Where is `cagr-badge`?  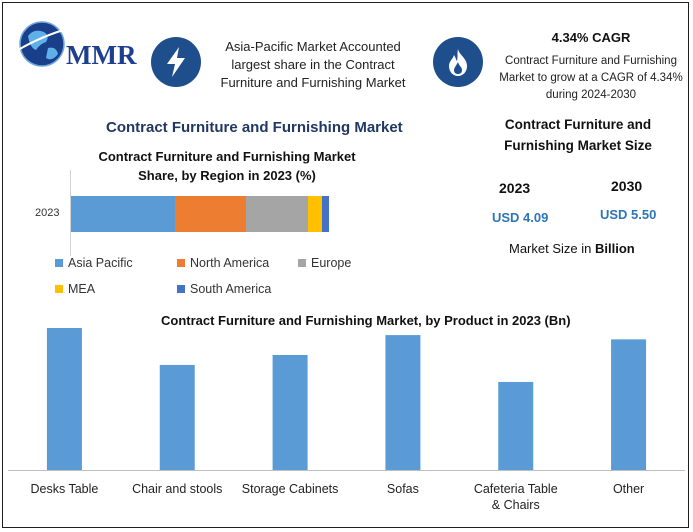
cagr-badge is located at coordinates (458, 62).